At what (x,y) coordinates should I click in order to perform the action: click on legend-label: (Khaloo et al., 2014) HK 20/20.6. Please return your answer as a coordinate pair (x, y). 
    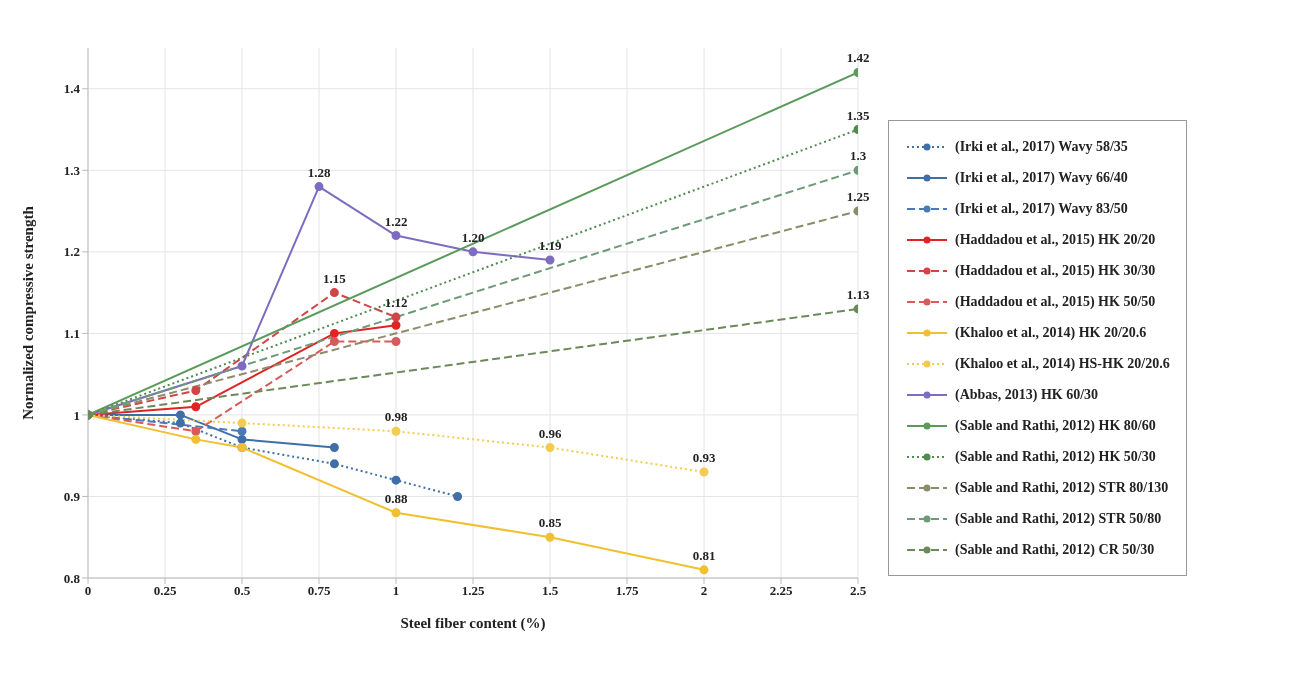
    Looking at the image, I should click on (1051, 332).